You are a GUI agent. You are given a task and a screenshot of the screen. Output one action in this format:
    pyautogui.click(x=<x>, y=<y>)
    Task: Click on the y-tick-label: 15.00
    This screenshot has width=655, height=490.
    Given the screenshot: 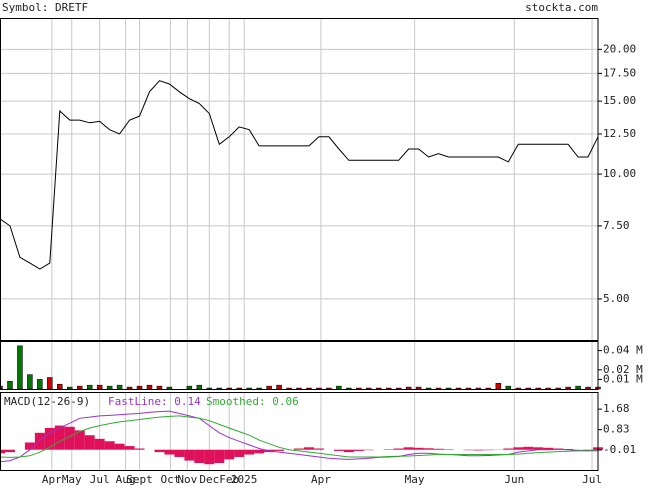 What is the action you would take?
    pyautogui.click(x=619, y=100)
    